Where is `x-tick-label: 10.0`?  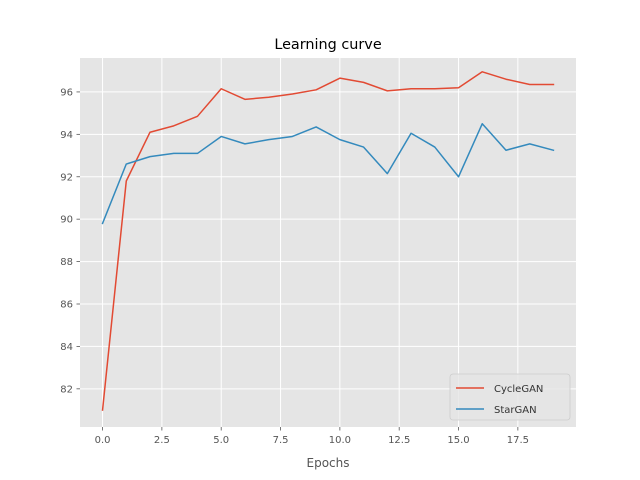 x-tick-label: 10.0 is located at coordinates (340, 440).